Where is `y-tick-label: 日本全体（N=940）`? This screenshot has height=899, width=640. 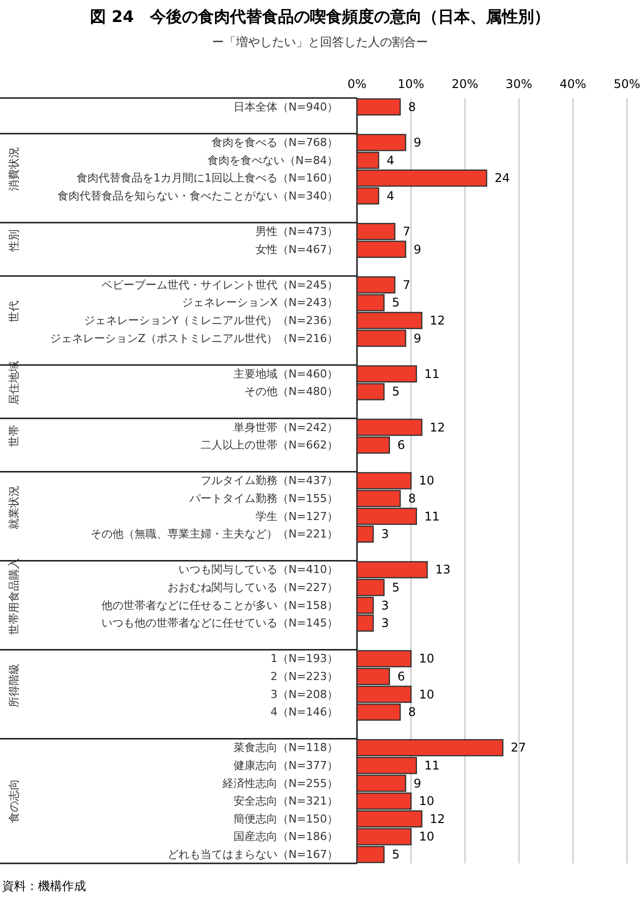 y-tick-label: 日本全体（N=940） is located at coordinates (286, 107).